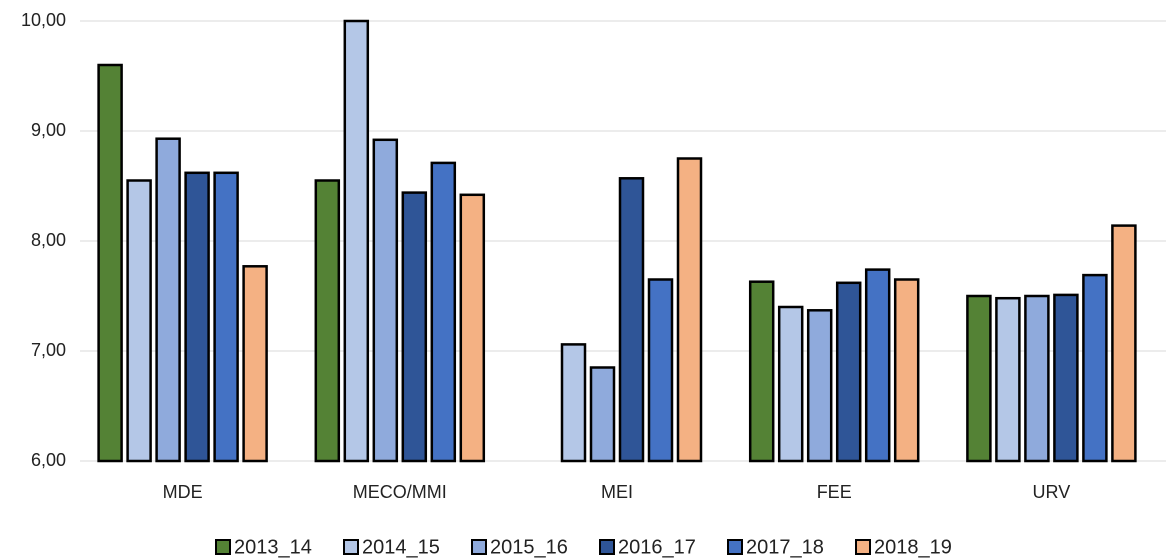 This screenshot has width=1168, height=560. What do you see at coordinates (529, 547) in the screenshot?
I see `legend-label: 2015_16` at bounding box center [529, 547].